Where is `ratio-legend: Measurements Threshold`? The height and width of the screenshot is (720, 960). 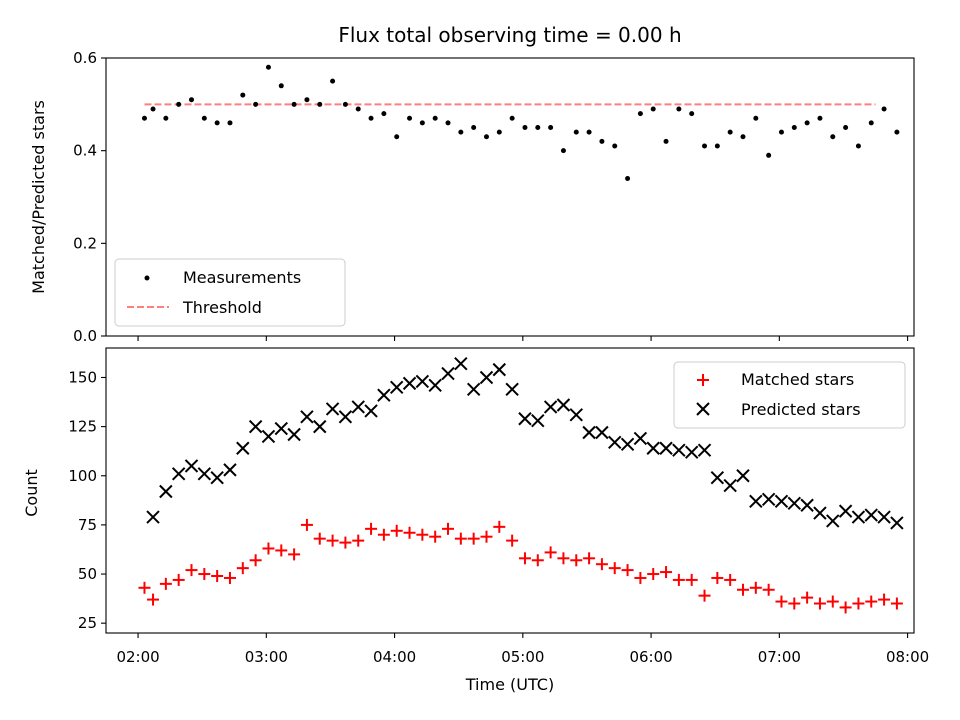
ratio-legend: Measurements Threshold is located at coordinates (230, 292).